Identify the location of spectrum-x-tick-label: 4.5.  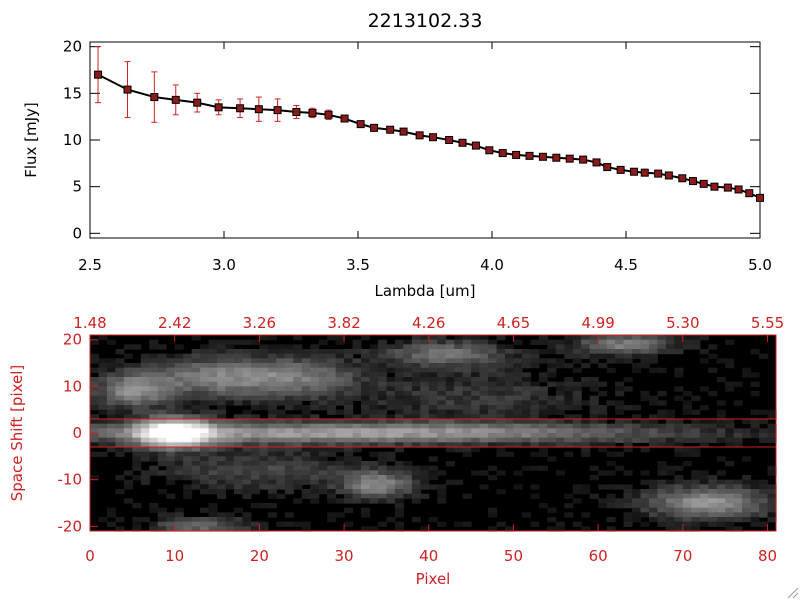
(626, 265).